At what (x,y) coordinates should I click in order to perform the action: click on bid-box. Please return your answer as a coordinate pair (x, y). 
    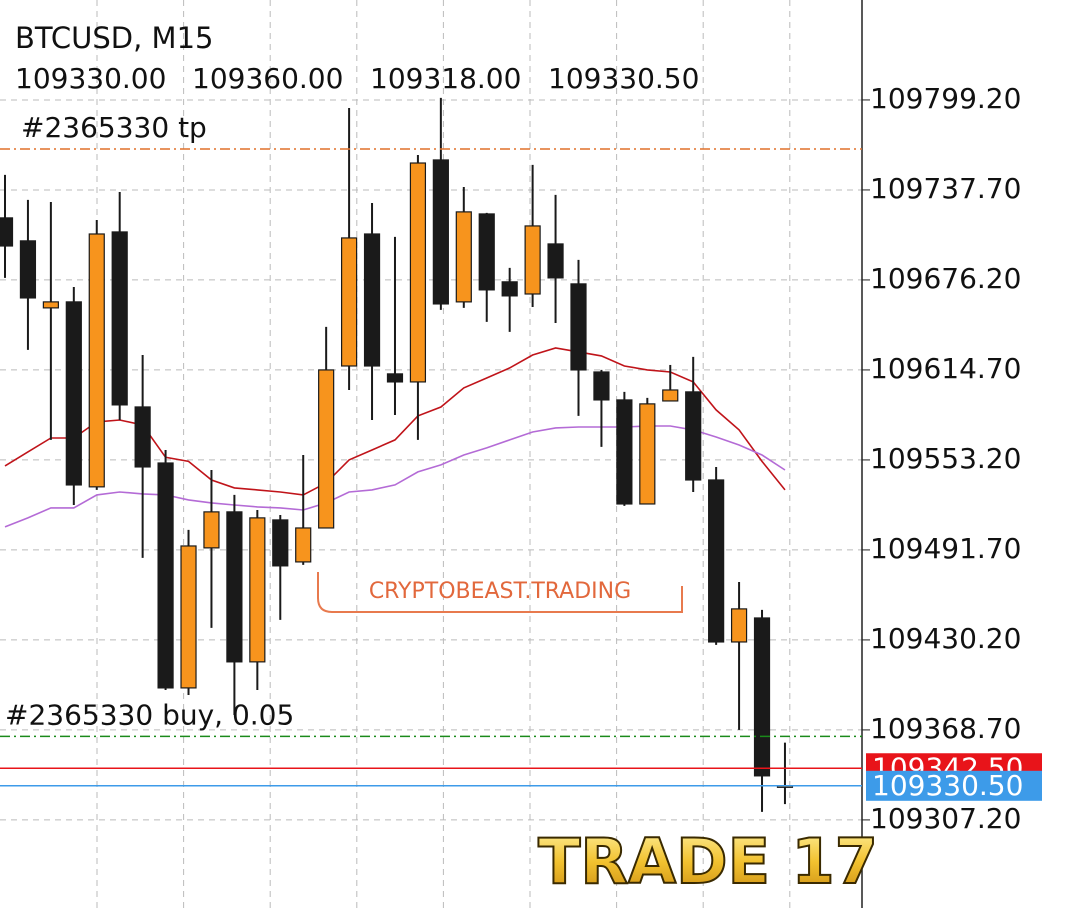
    Looking at the image, I should click on (954, 785).